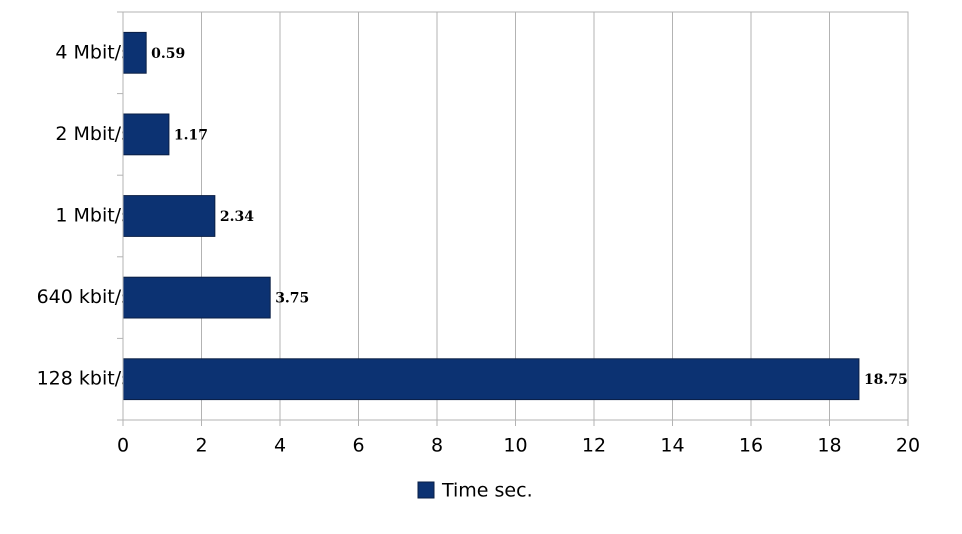  What do you see at coordinates (908, 446) in the screenshot?
I see `x-tick-label: 20` at bounding box center [908, 446].